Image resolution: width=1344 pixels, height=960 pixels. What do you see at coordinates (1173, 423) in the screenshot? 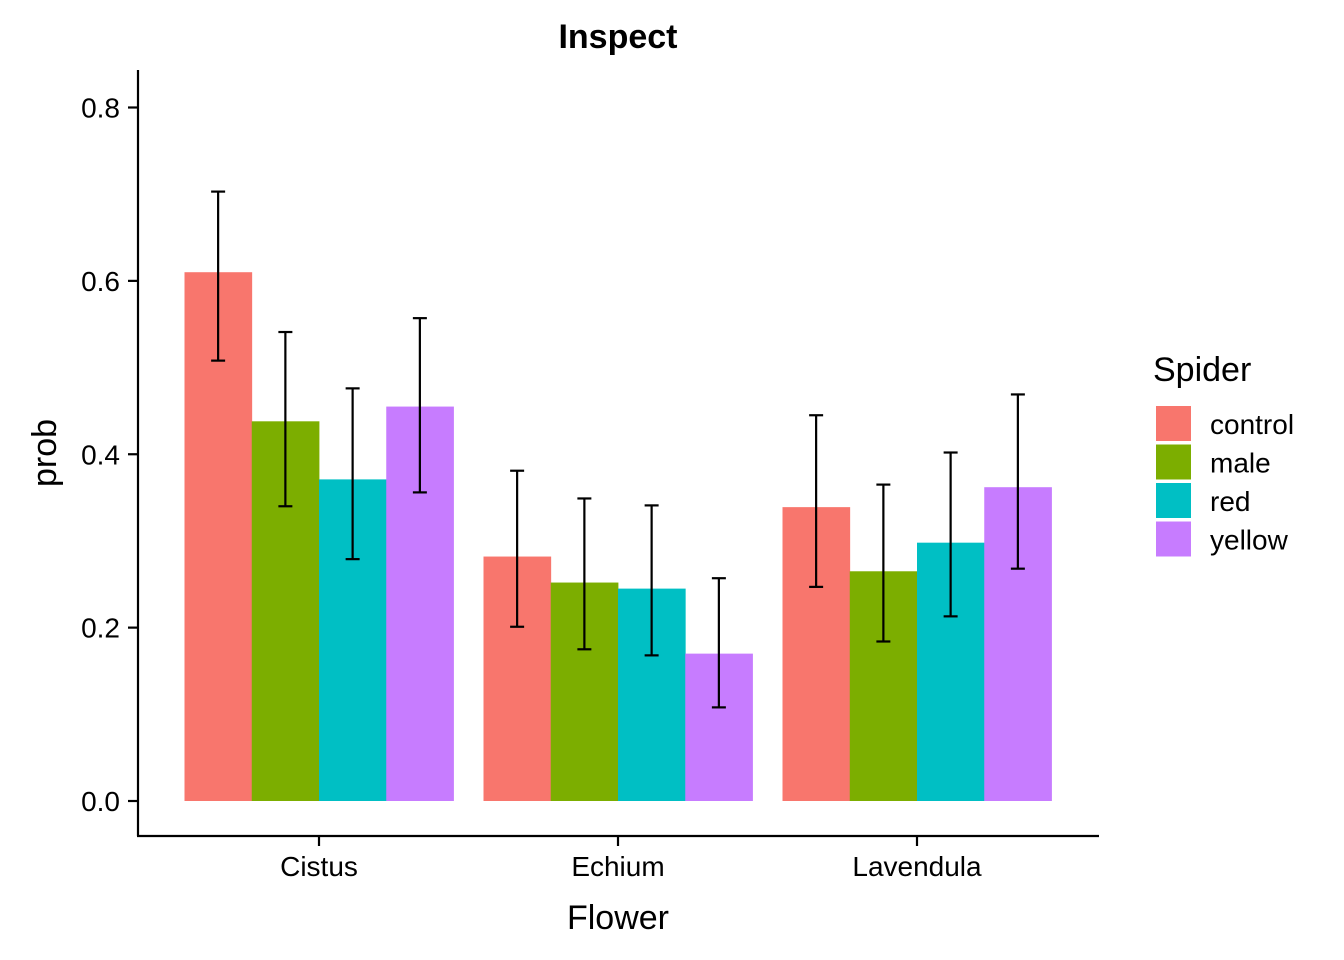
I see `legend-swatch-control` at bounding box center [1173, 423].